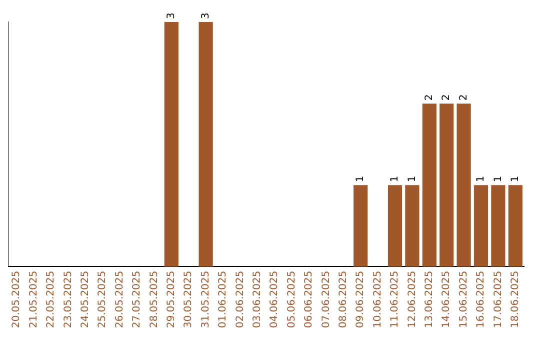 The height and width of the screenshot is (340, 540). Describe the element at coordinates (154, 299) in the screenshot. I see `x-tick-label: 28.05.2025` at that location.